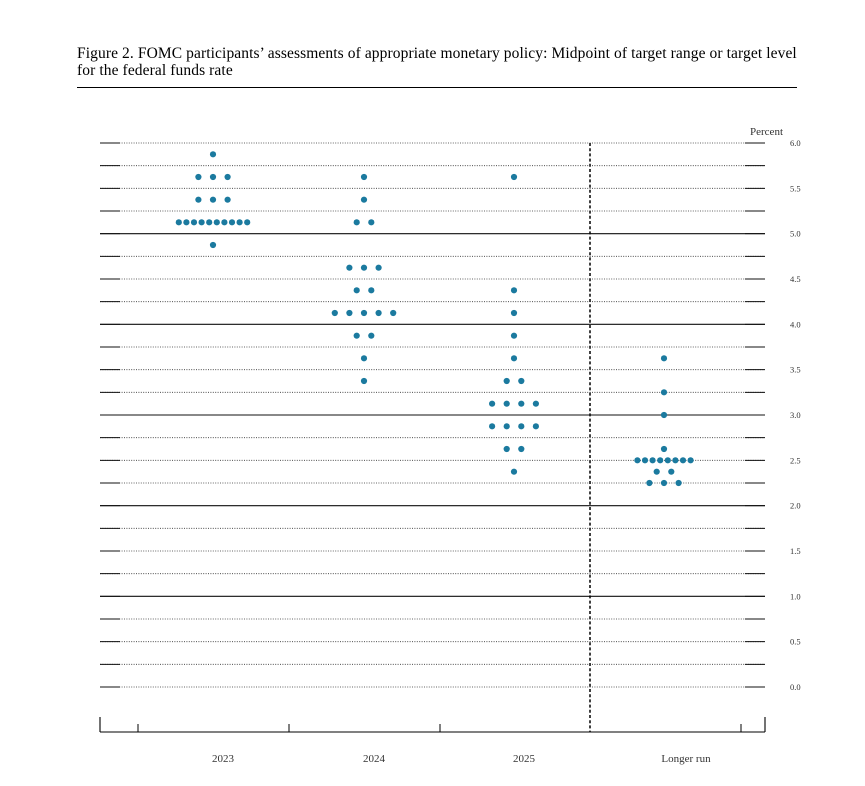 Image resolution: width=865 pixels, height=786 pixels. Describe the element at coordinates (795, 596) in the screenshot. I see `y-tick-label: 1.0` at that location.